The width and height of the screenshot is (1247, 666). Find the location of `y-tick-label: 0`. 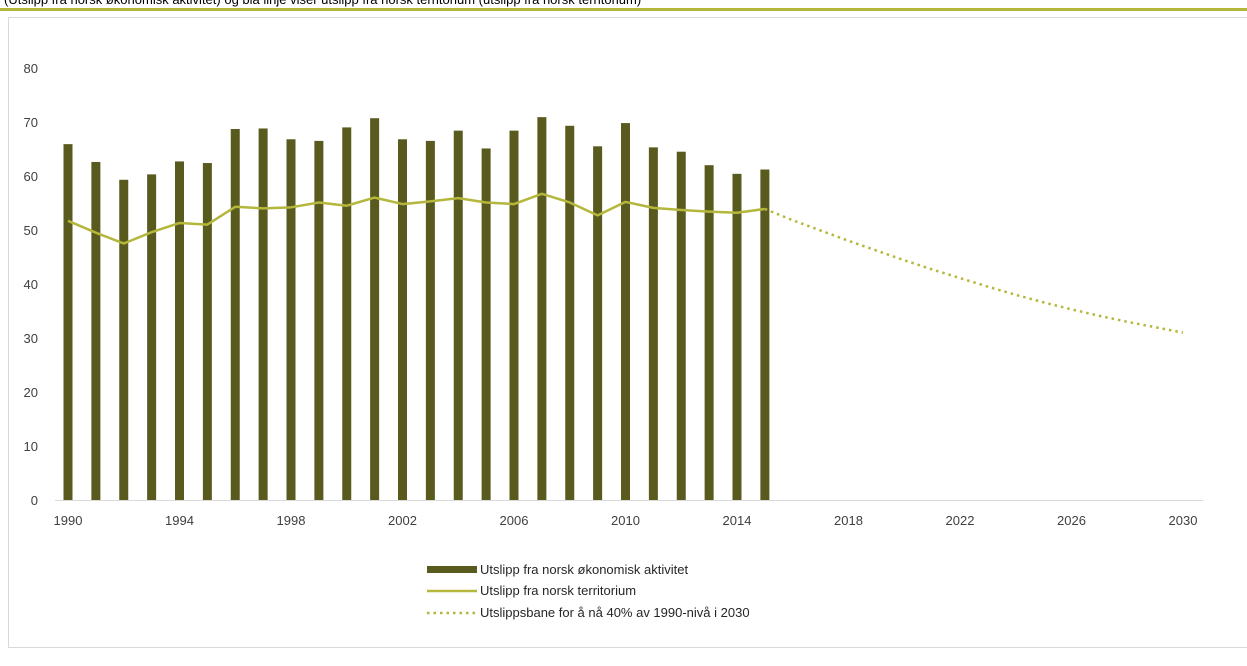

y-tick-label: 0 is located at coordinates (34, 500).